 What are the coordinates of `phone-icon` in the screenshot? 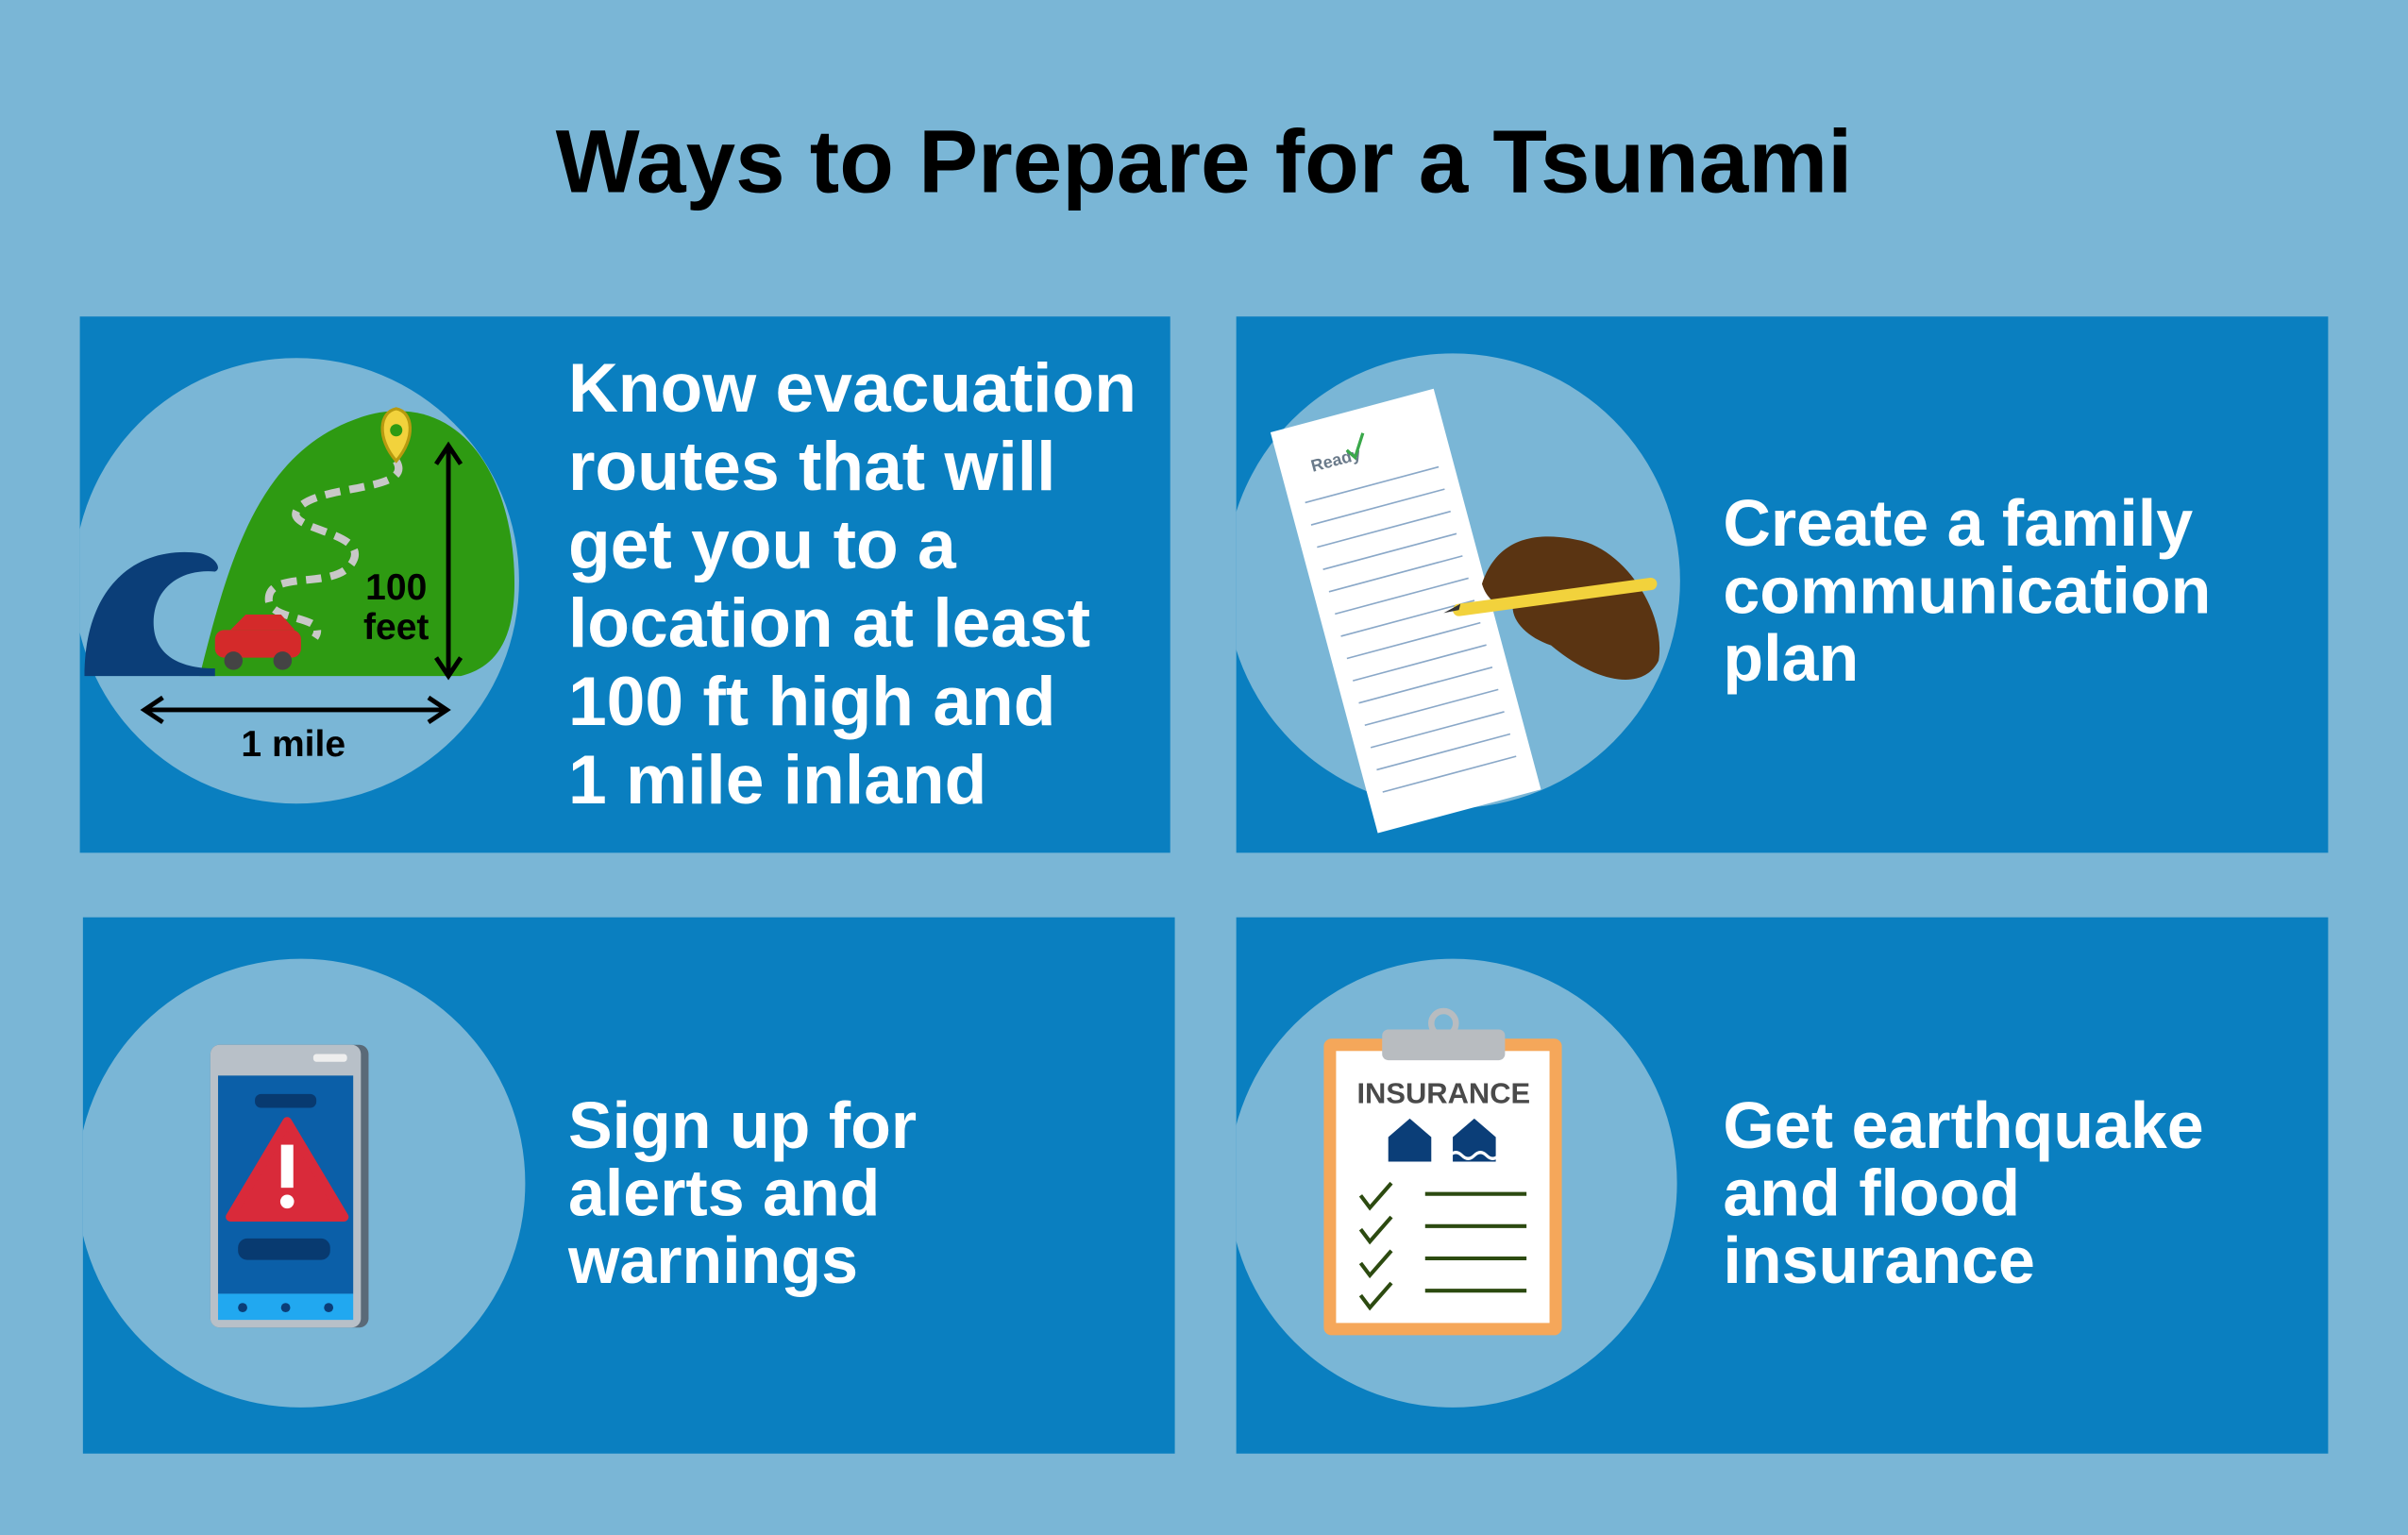 It's located at (289, 1186).